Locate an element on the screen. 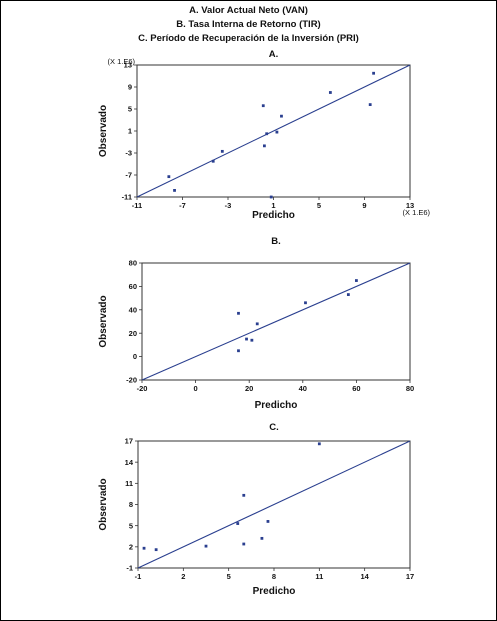 The width and height of the screenshot is (497, 621). chart-1-x-tick-label: 40 is located at coordinates (303, 388).